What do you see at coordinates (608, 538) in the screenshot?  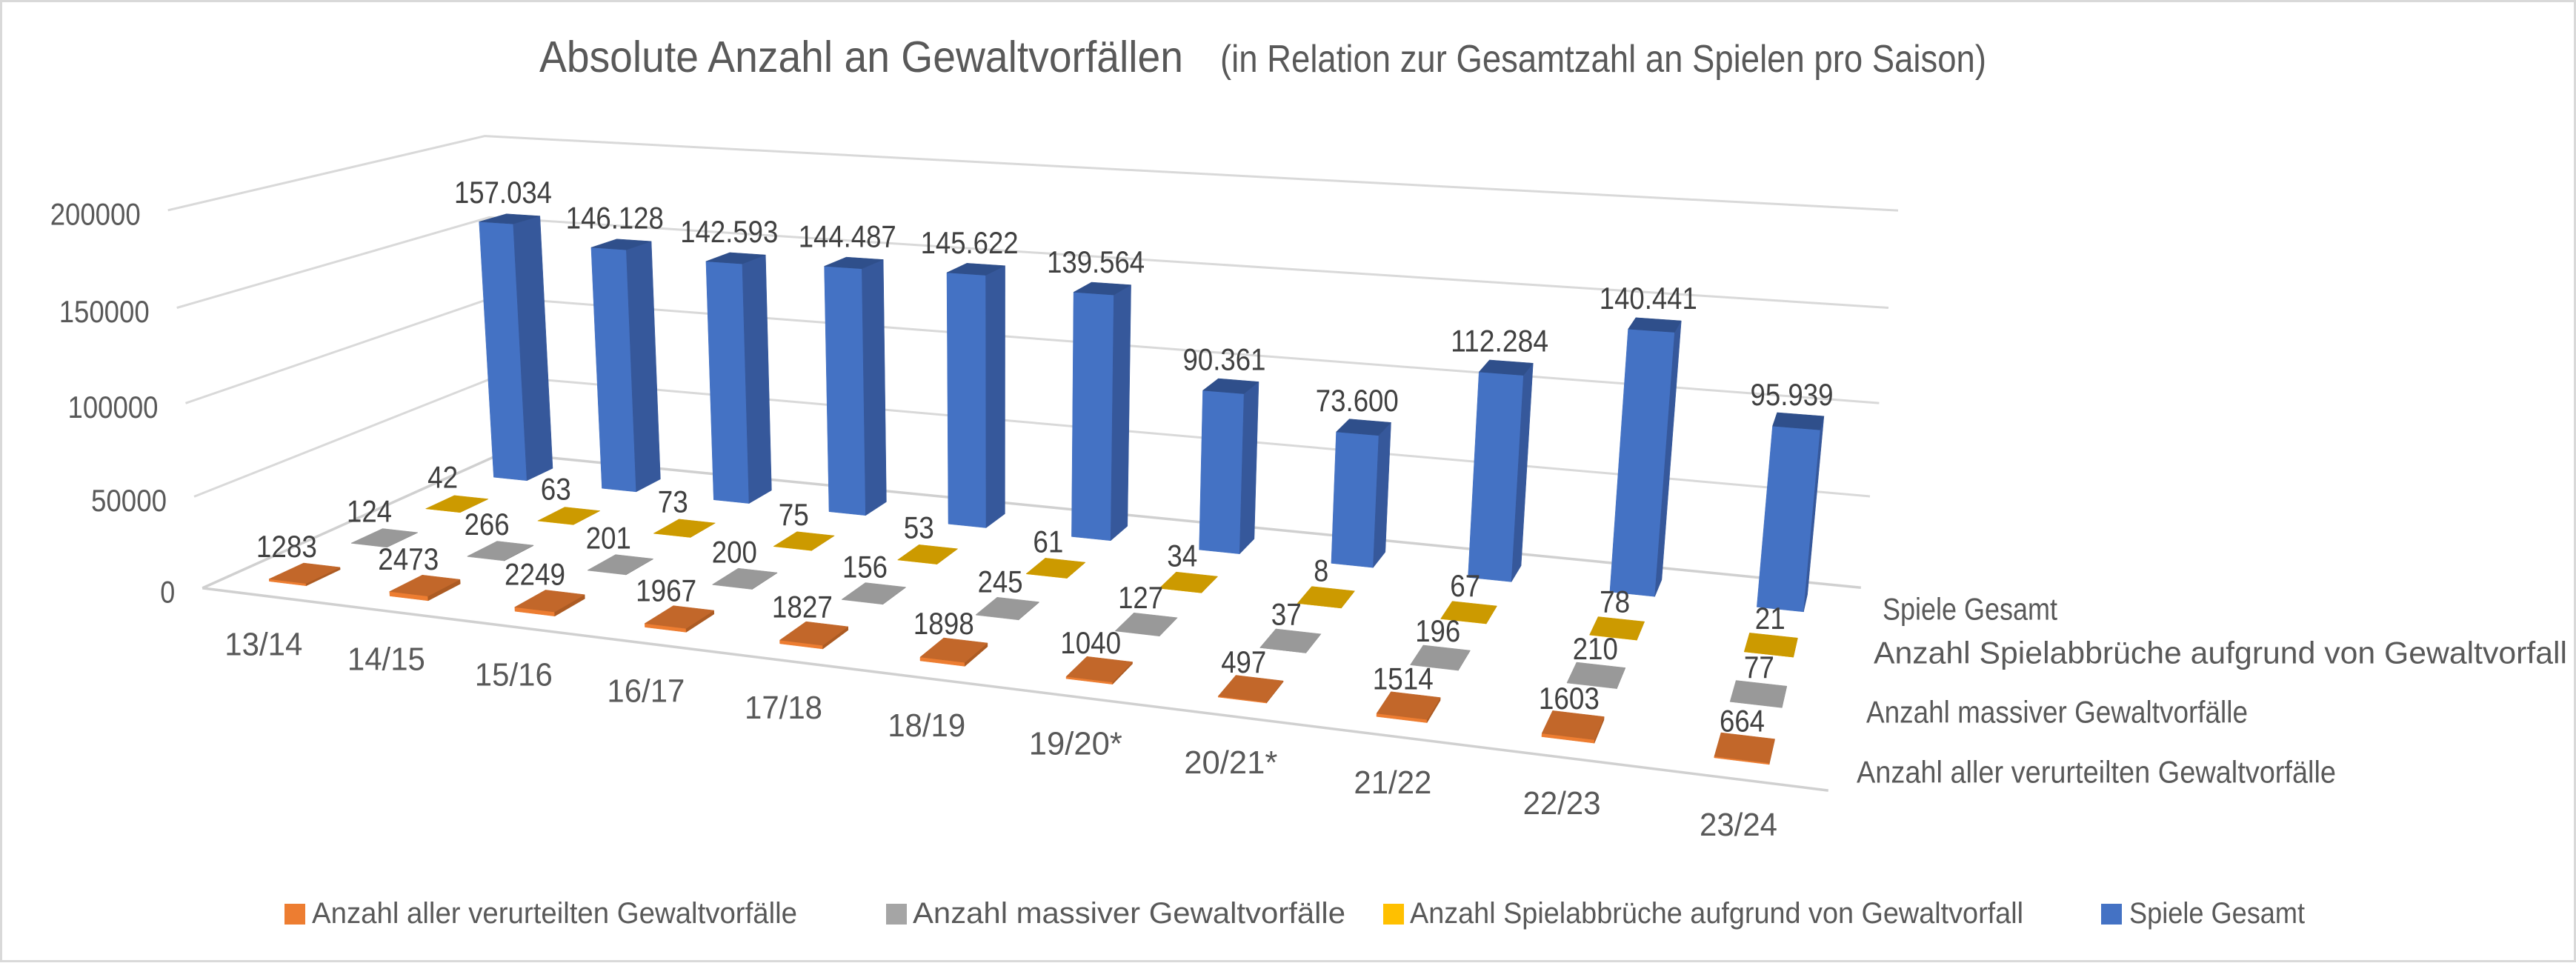 I see `svg-text: 201` at bounding box center [608, 538].